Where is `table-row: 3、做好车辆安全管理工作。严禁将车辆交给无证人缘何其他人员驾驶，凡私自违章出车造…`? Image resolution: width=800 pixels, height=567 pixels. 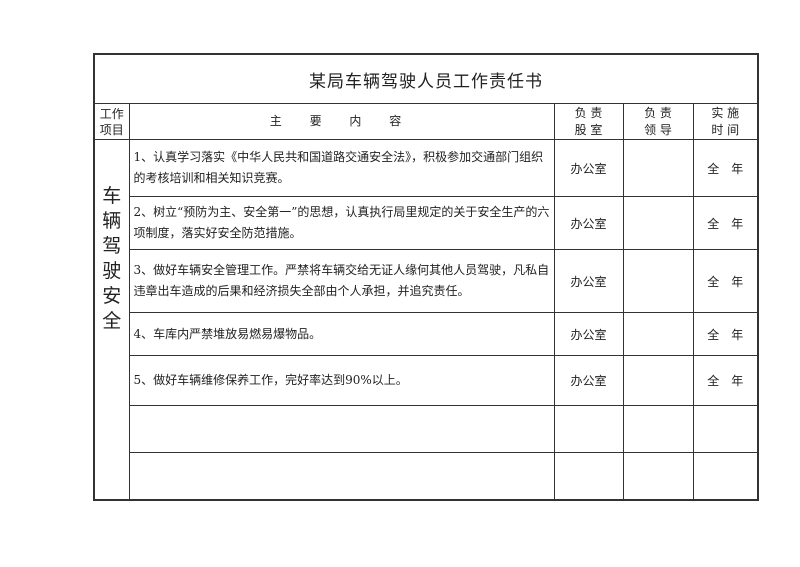 table-row: 3、做好车辆安全管理工作。严禁将车辆交给无证人缘何其他人员驾驶，凡私自违章出车造… is located at coordinates (426, 281).